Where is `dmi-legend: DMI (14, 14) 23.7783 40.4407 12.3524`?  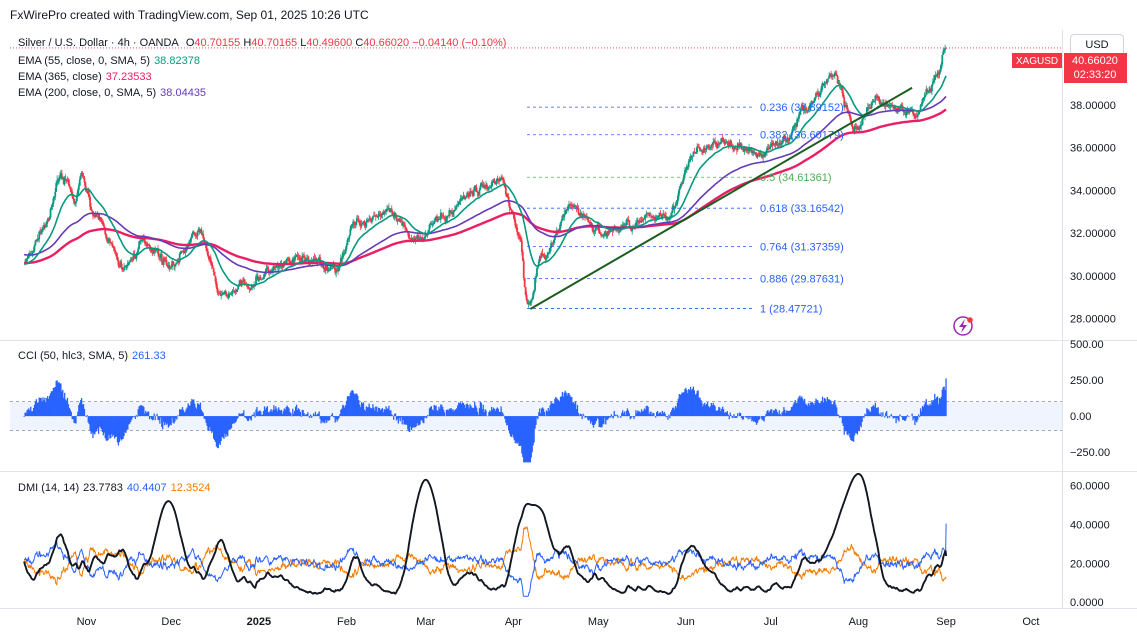 dmi-legend: DMI (14, 14) 23.7783 40.4407 12.3524 is located at coordinates (116, 488).